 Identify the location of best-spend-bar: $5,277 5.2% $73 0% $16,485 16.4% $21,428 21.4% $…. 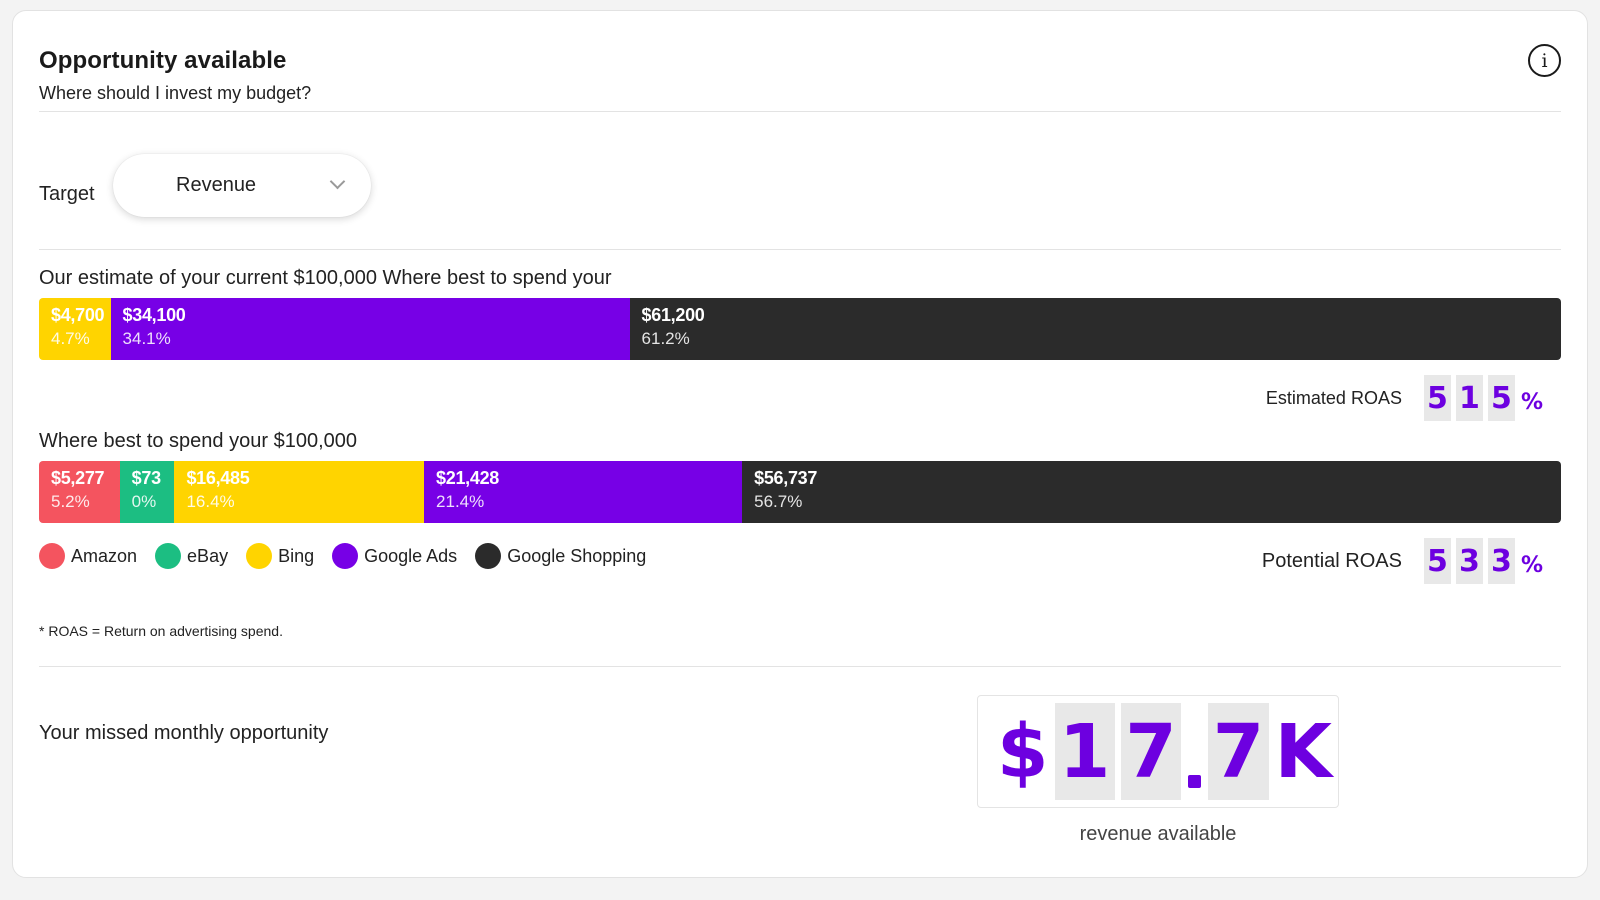
(800, 492).